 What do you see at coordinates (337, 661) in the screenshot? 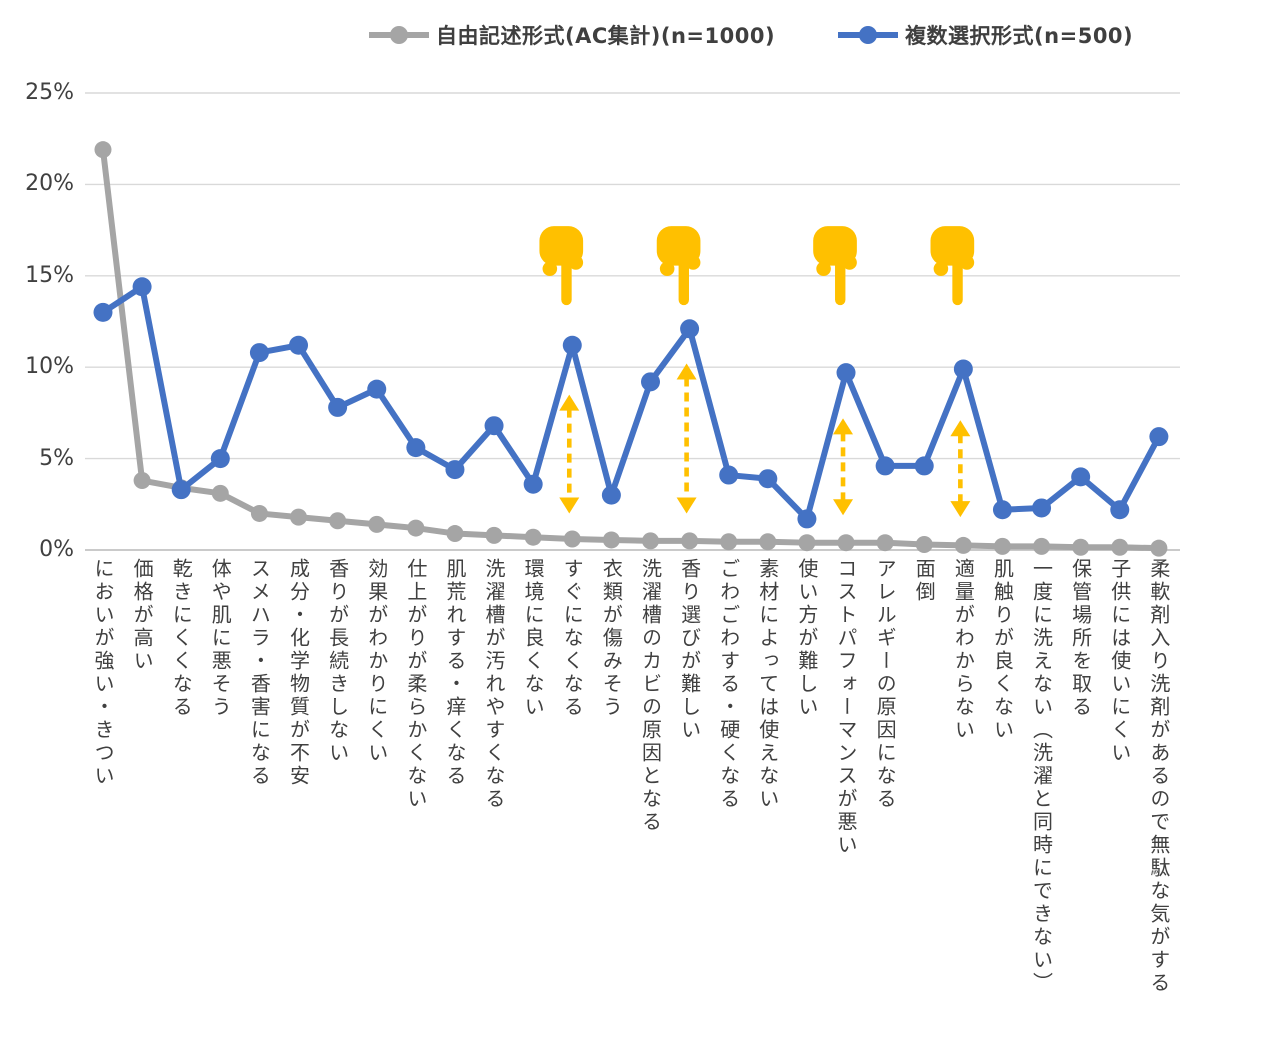
I see `x-axis-label: 香りが長続きしない` at bounding box center [337, 661].